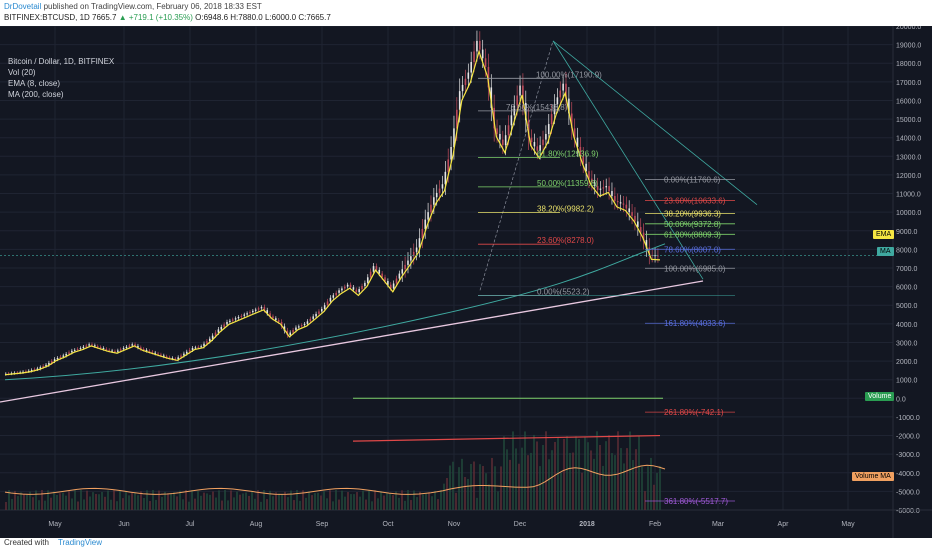 The width and height of the screenshot is (932, 550). I want to click on fib-right-label: 161.80%(4033.6), so click(695, 323).